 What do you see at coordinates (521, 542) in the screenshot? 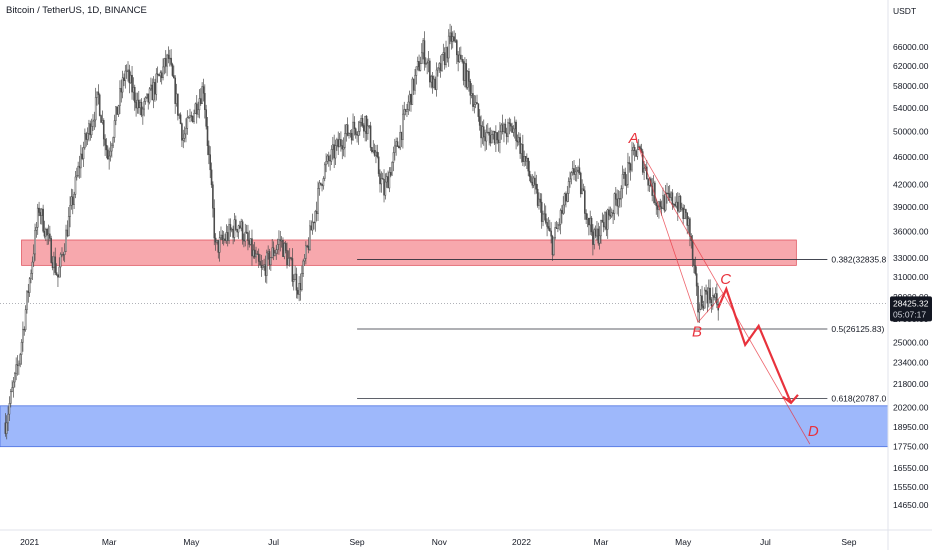
I see `time-tick-label: 2022` at bounding box center [521, 542].